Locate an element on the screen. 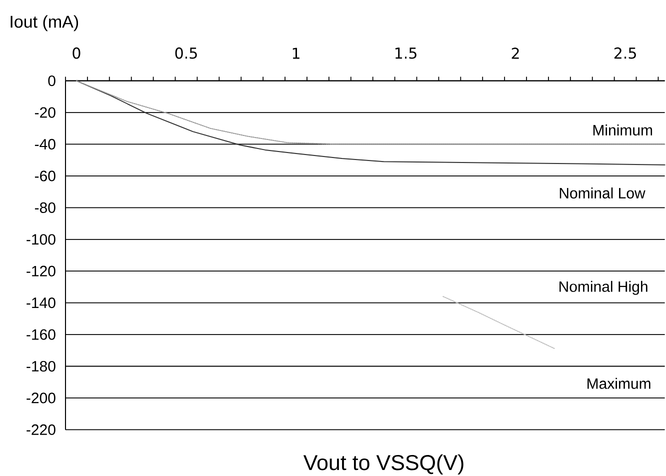 This screenshot has width=666, height=476. y-tick-label: -20 is located at coordinates (45, 112).